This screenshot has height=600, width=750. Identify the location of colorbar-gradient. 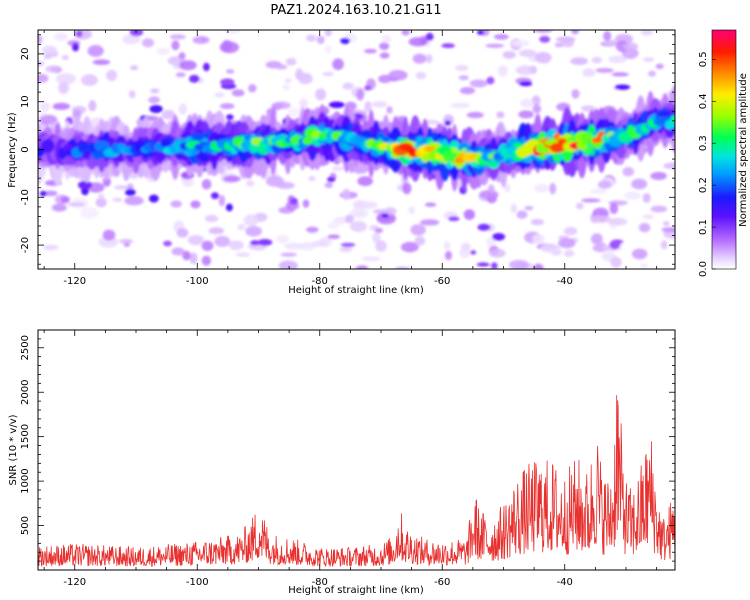
(724, 149).